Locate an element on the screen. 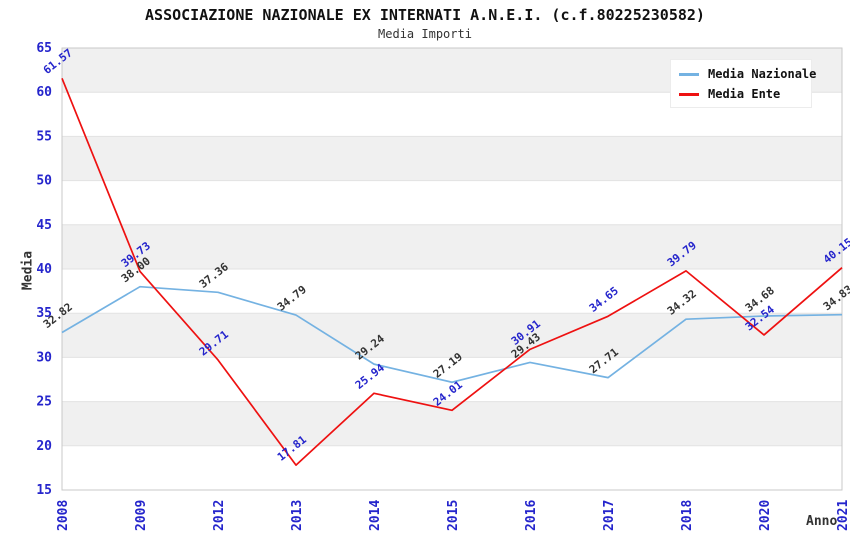 This screenshot has height=550, width=850. x-tick-label: 2012 is located at coordinates (219, 515).